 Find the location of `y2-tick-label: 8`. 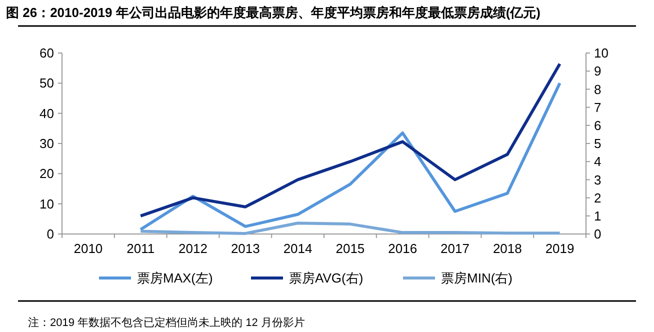

y2-tick-label: 8 is located at coordinates (598, 89).